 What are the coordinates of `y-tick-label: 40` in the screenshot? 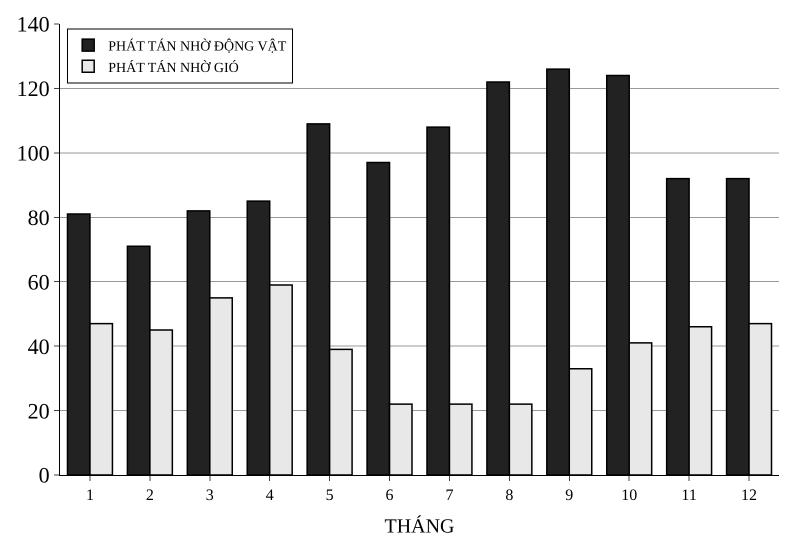 It's located at (39, 346).